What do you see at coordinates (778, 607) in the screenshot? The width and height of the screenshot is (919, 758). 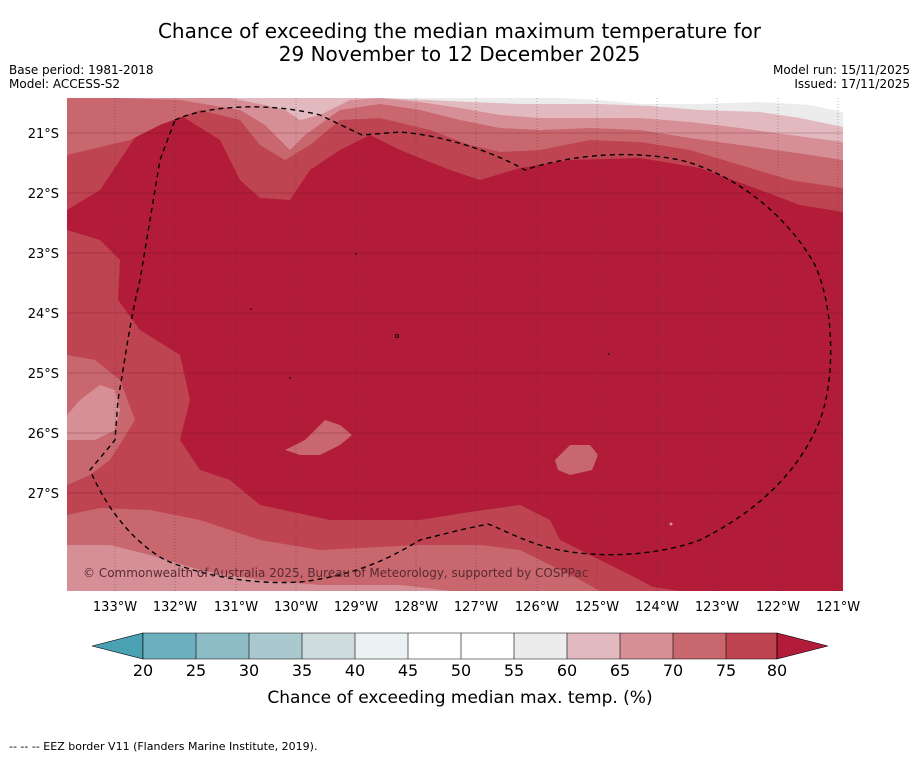 I see `lon-label: 122°W` at bounding box center [778, 607].